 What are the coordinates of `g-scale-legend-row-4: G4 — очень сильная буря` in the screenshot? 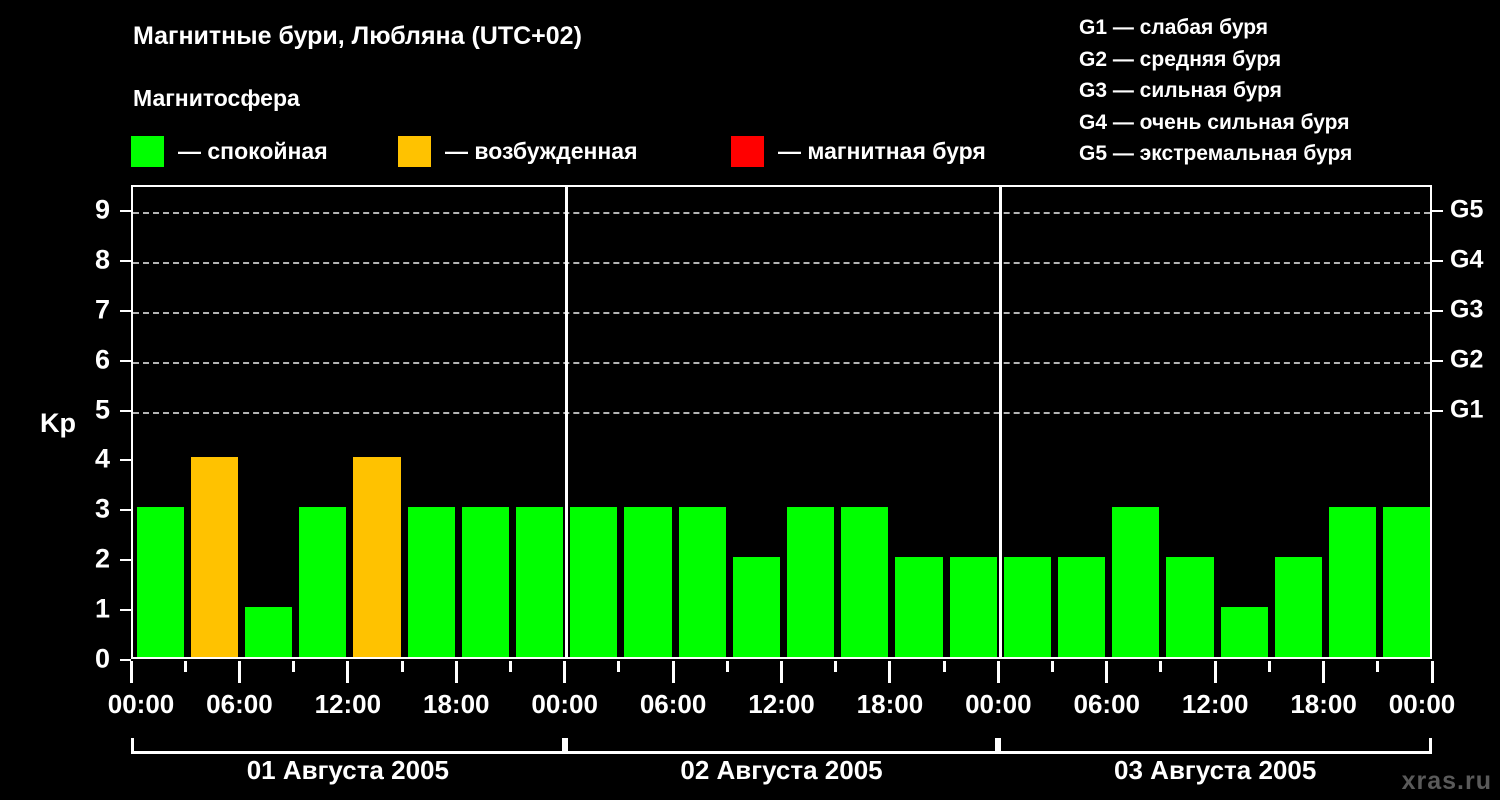 It's located at (1214, 122).